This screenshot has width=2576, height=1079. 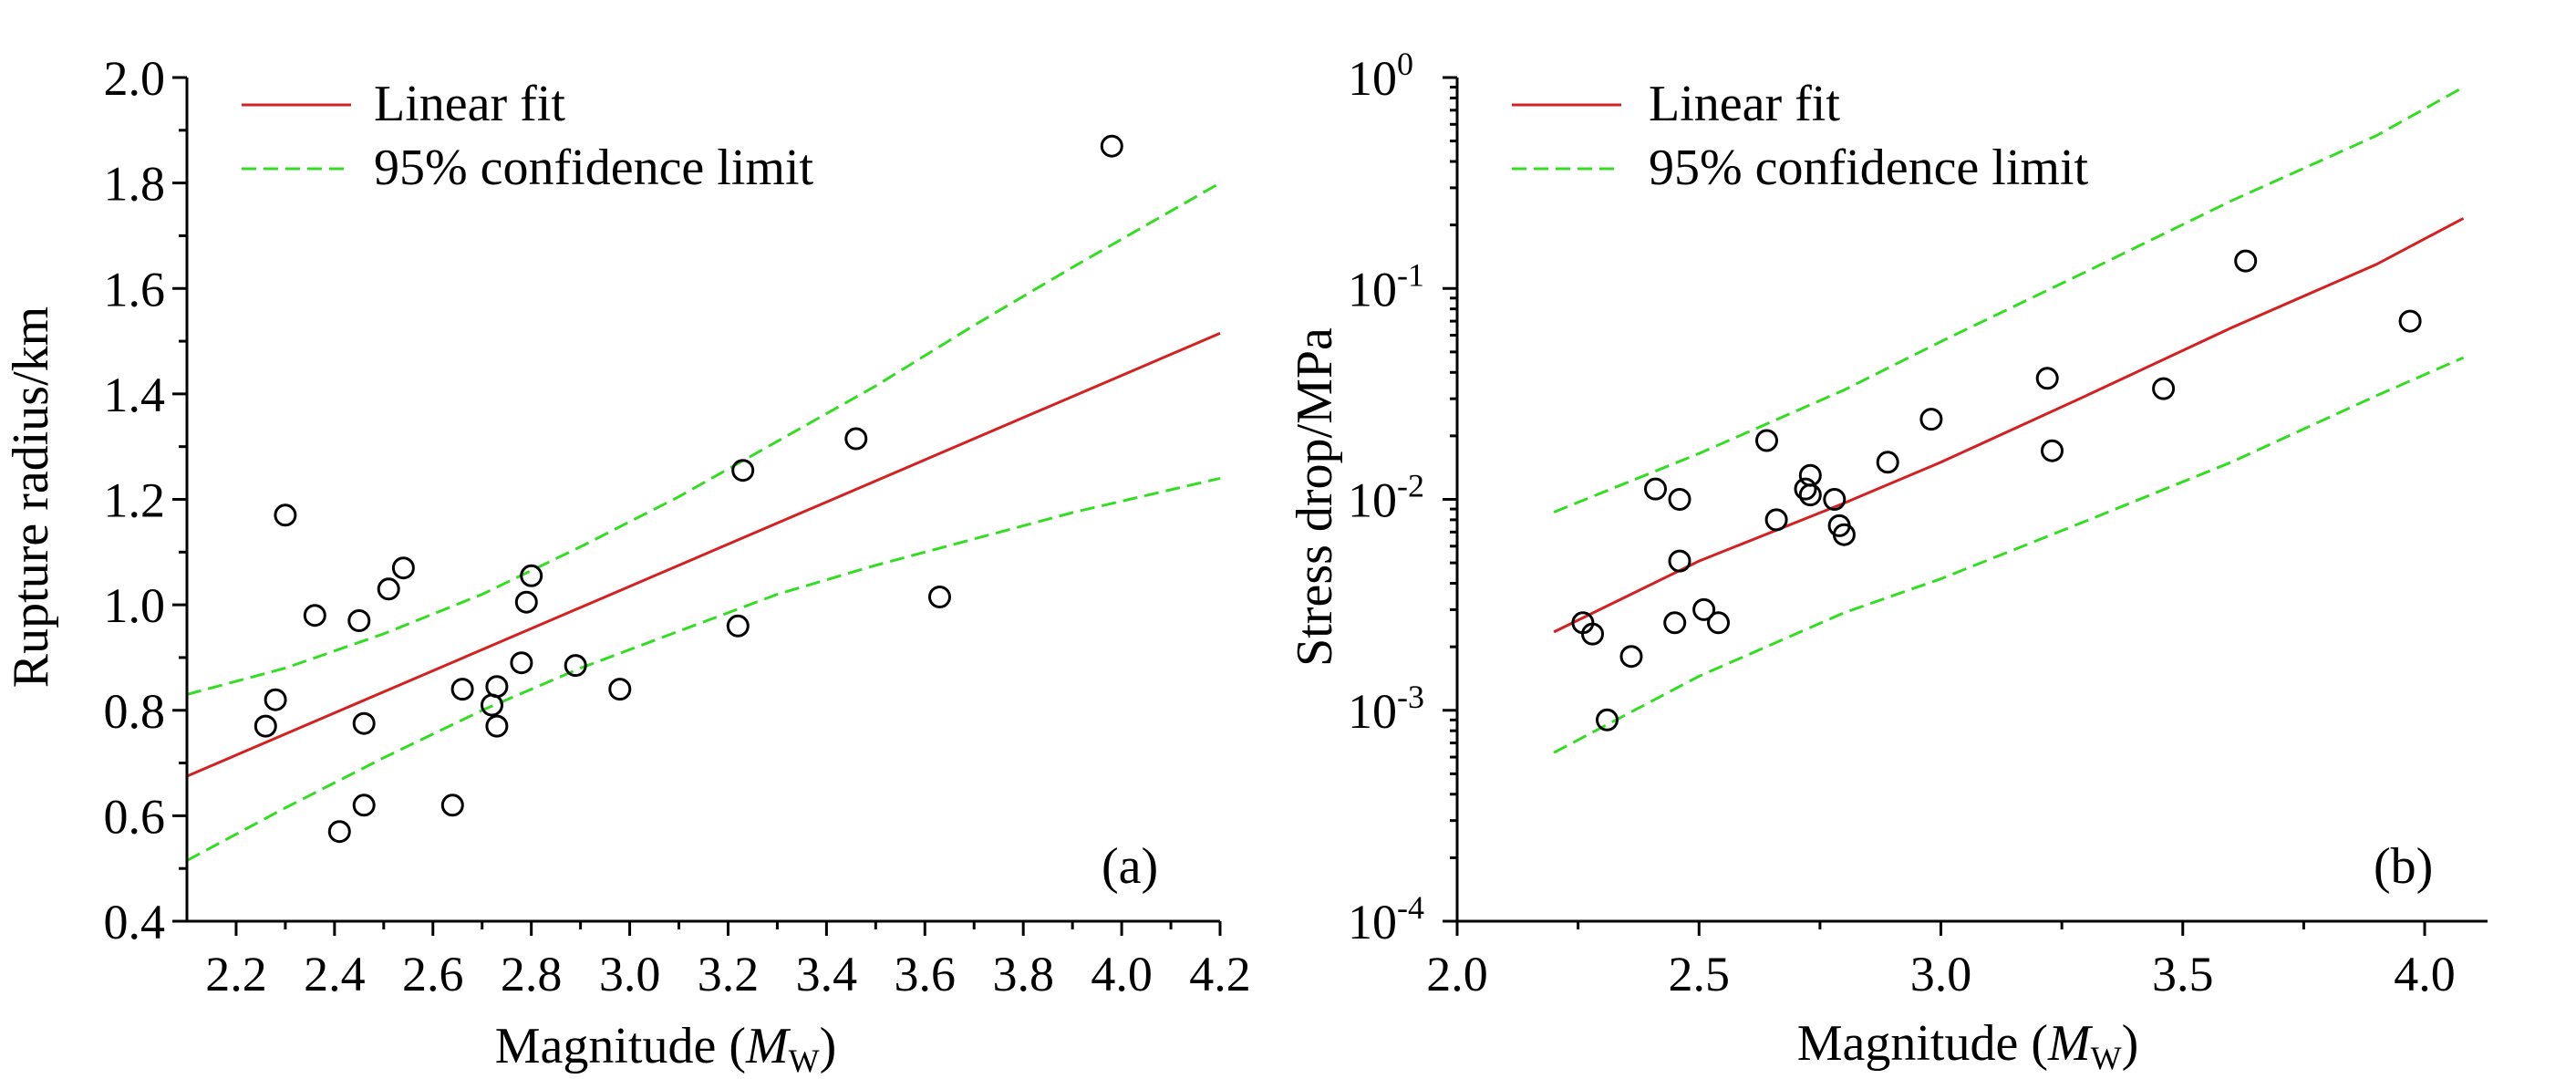 What do you see at coordinates (135, 605) in the screenshot?
I see `y-tick-label: 1.0` at bounding box center [135, 605].